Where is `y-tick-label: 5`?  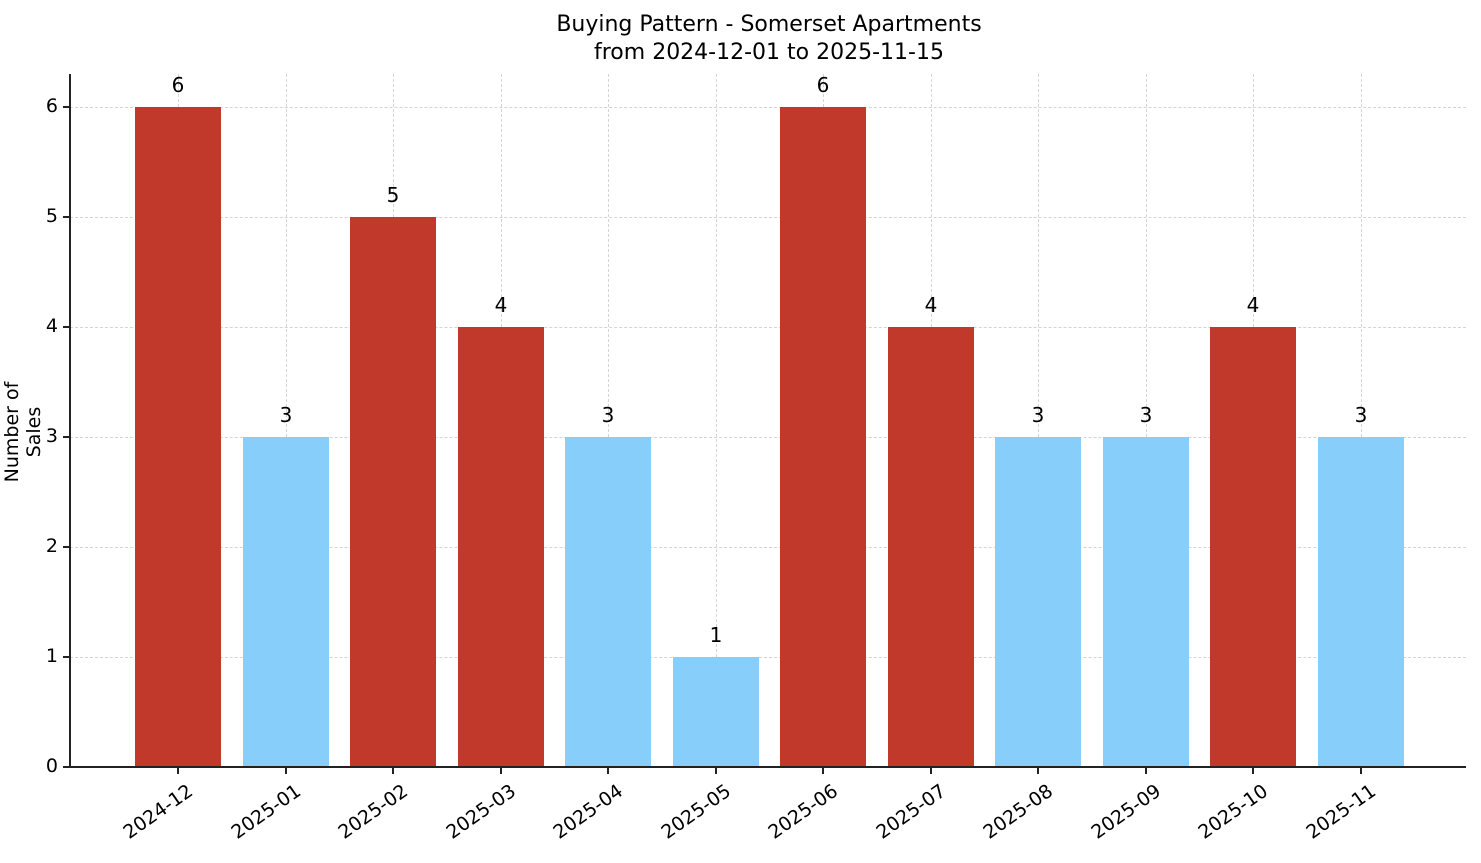
y-tick-label: 5 is located at coordinates (51, 216).